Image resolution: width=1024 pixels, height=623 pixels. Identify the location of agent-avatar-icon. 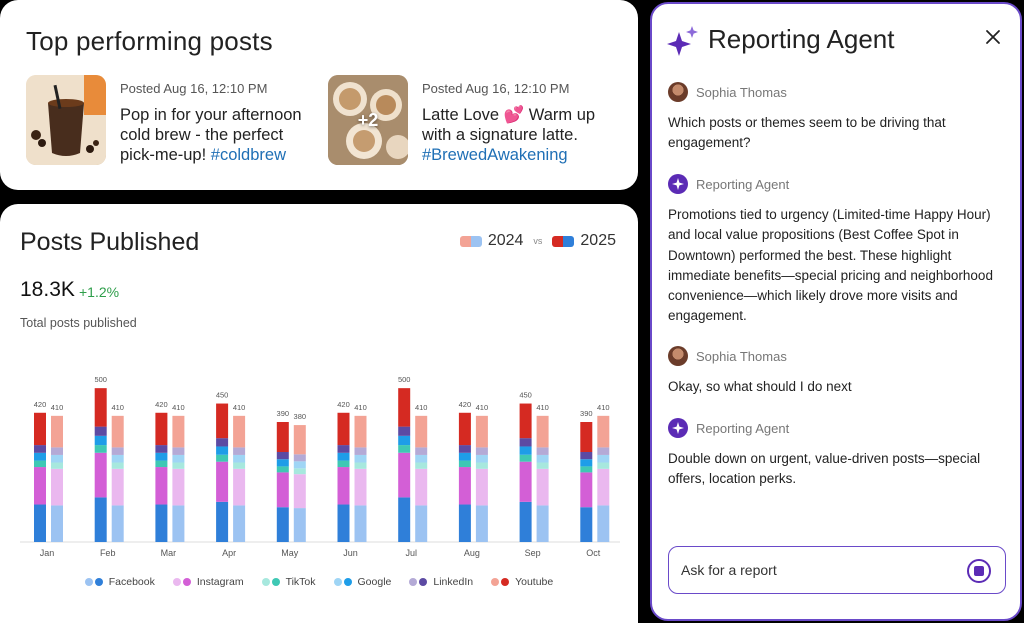
(678, 428).